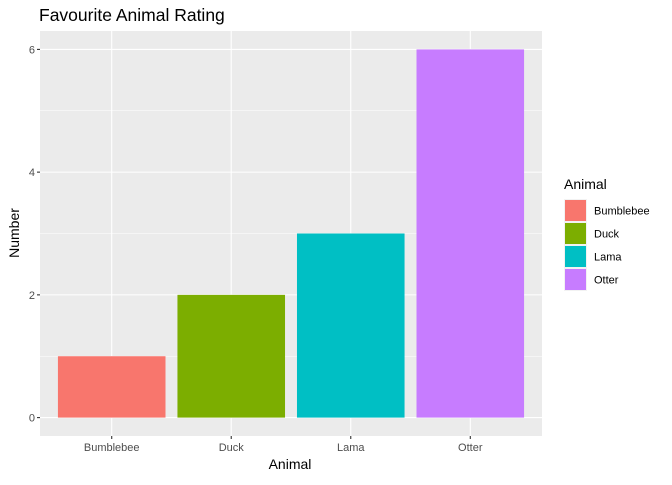 The image size is (672, 485). I want to click on legend-entry-label: Lama, so click(608, 258).